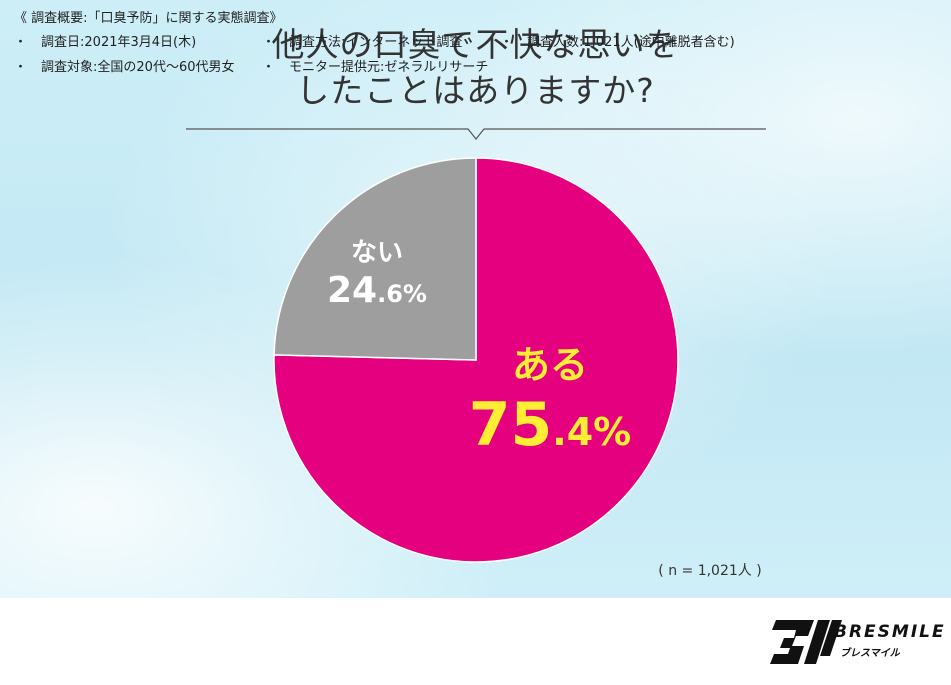 This screenshot has width=951, height=685. What do you see at coordinates (389, 67) in the screenshot?
I see `survey-provider-text: モニター提供元:ゼネラルリサーチ` at bounding box center [389, 67].